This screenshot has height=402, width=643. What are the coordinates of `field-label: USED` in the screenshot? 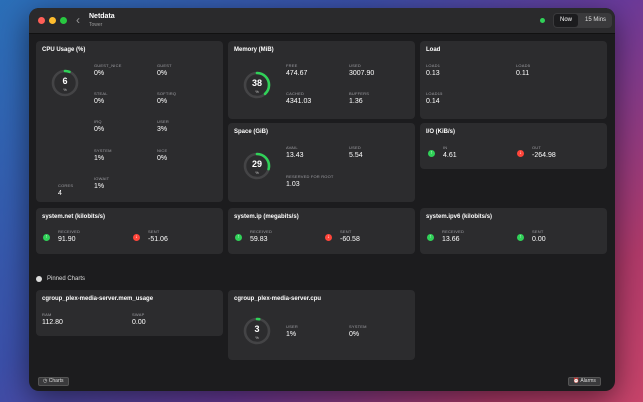 It's located at (355, 65).